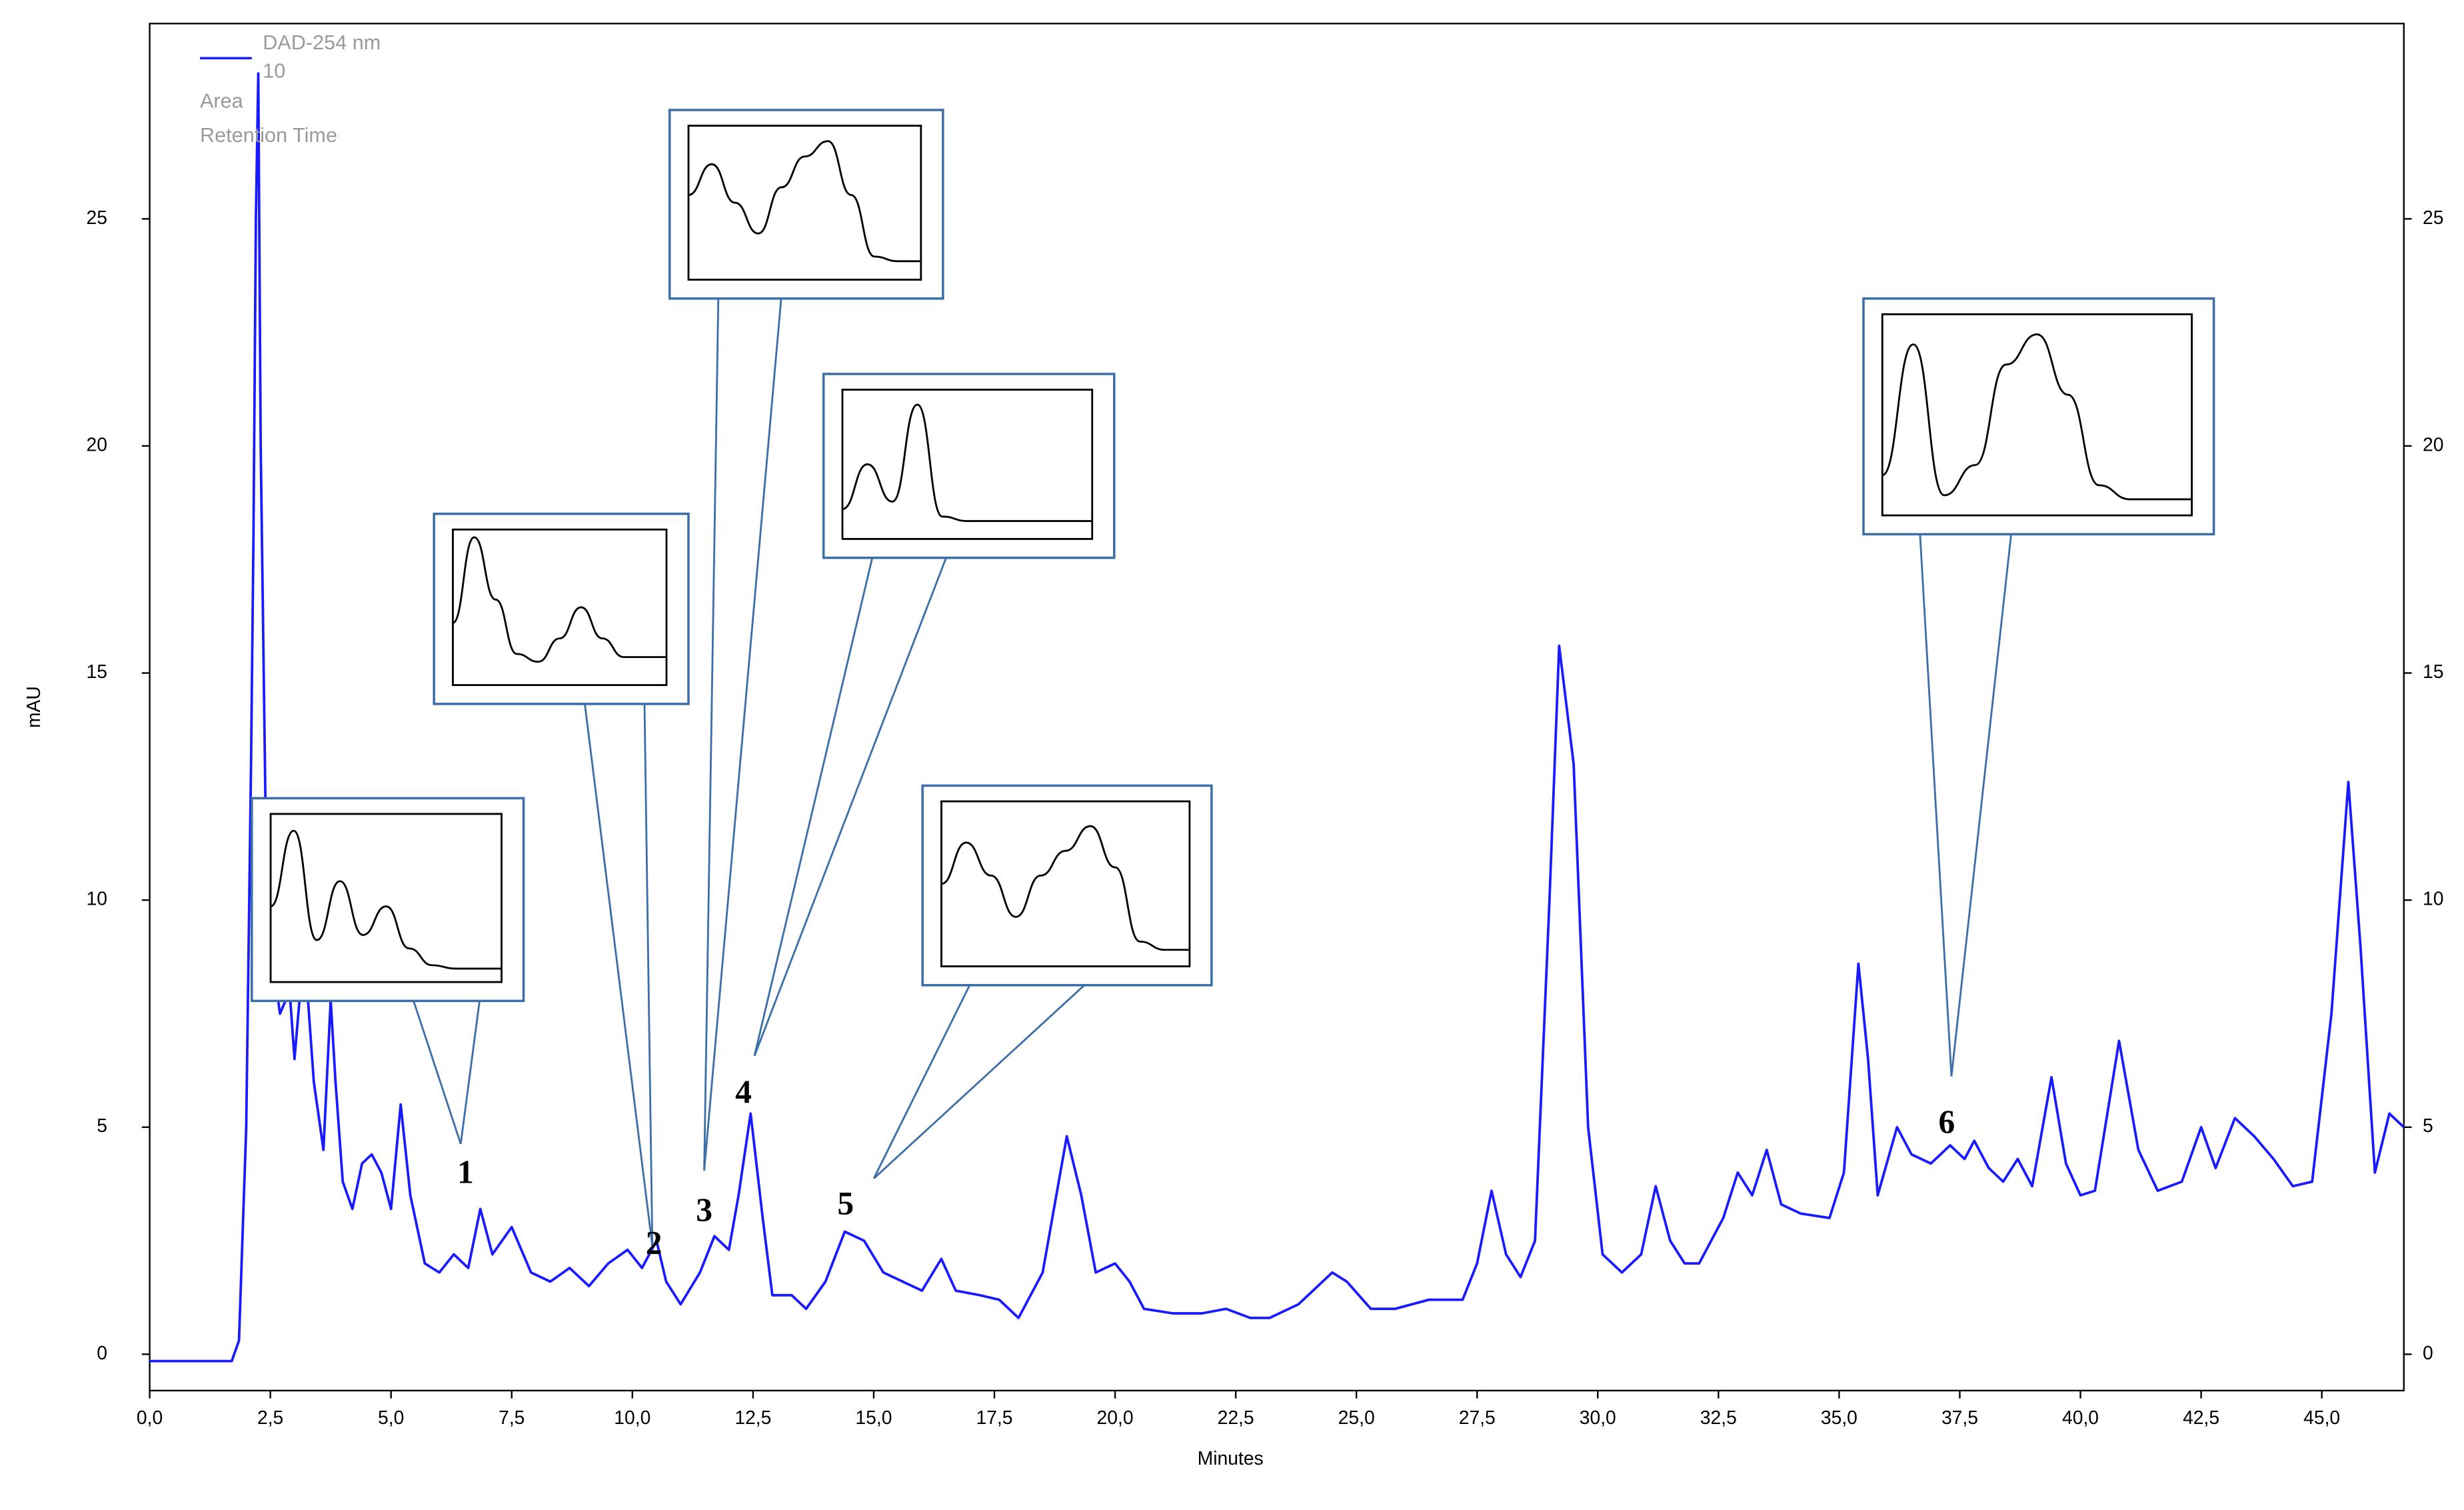 This screenshot has height=1510, width=2464. Describe the element at coordinates (96, 898) in the screenshot. I see `y-tick-label: 10` at that location.